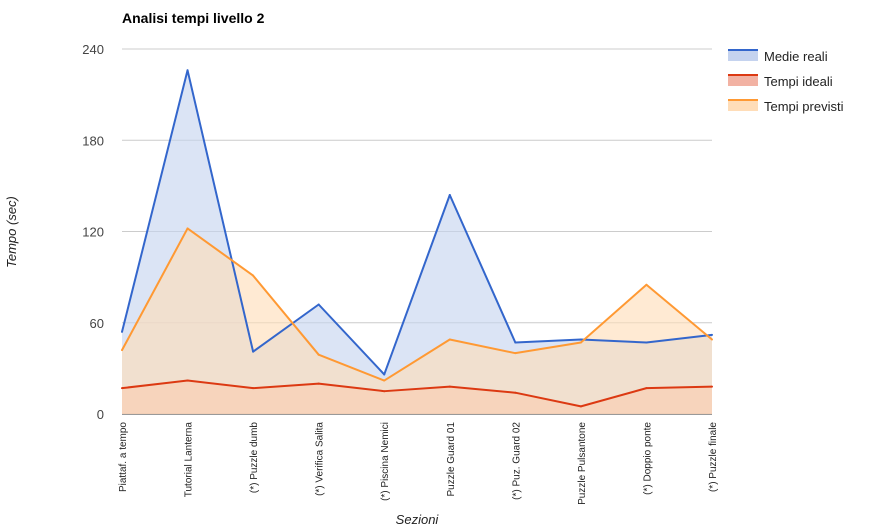 Image resolution: width=869 pixels, height=527 pixels. I want to click on x-tick-label: Tutorial Lanterna, so click(189, 460).